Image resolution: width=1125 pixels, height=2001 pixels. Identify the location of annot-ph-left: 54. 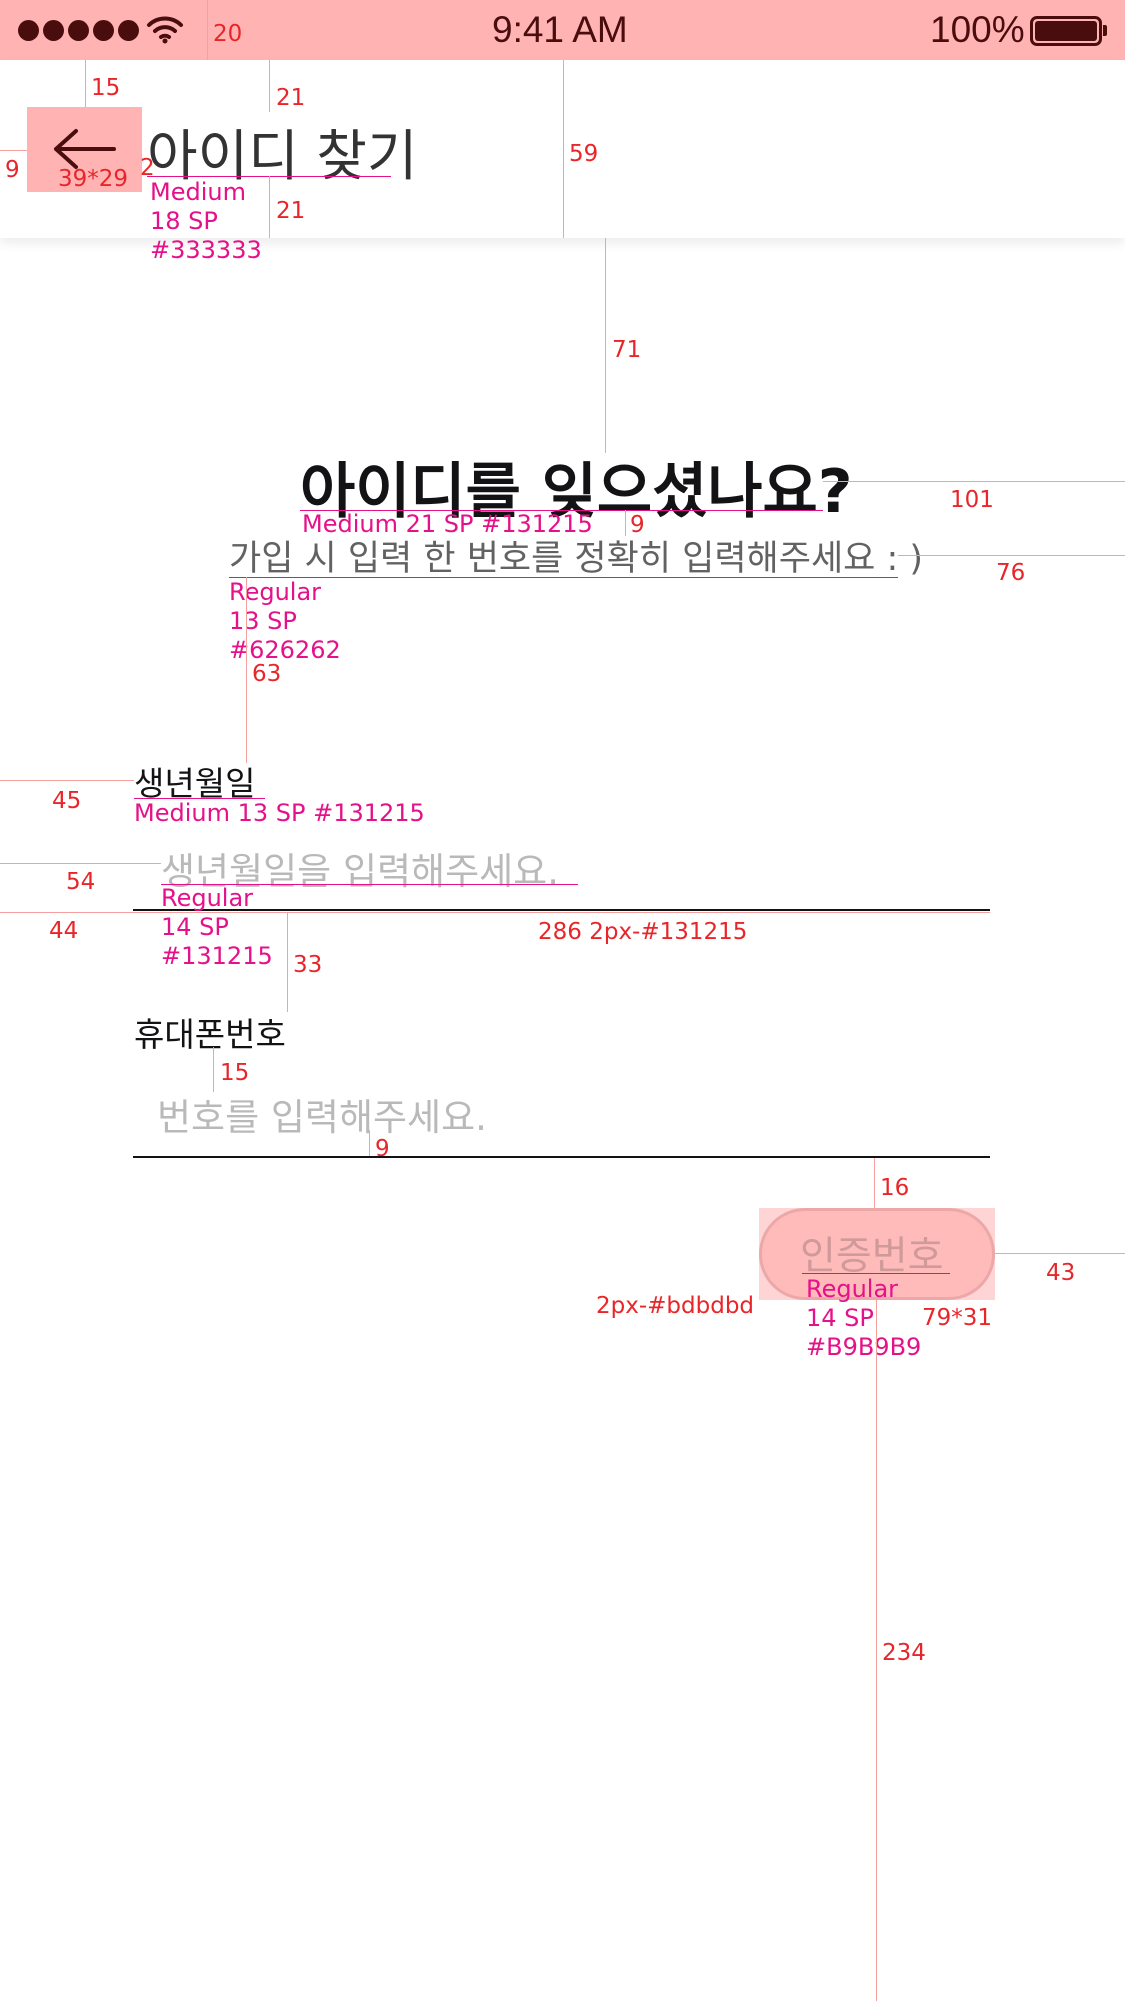
(81, 882).